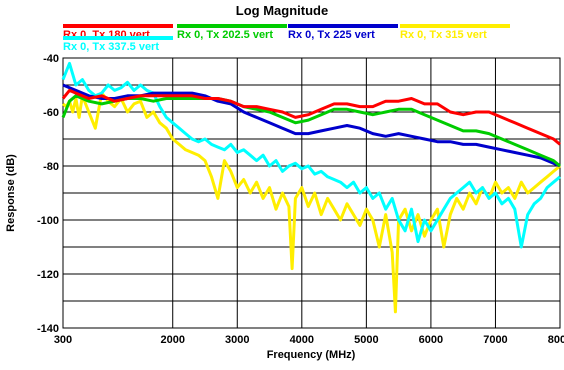 The image size is (564, 370). I want to click on x-tick-label: 4000, so click(302, 340).